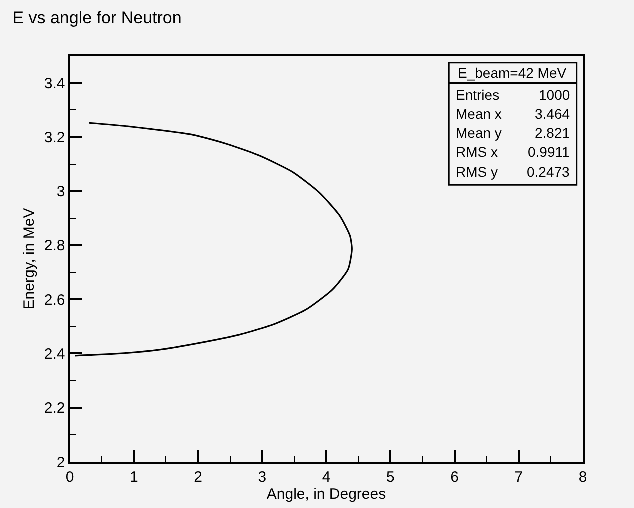  I want to click on x-tick-label: 5, so click(390, 477).